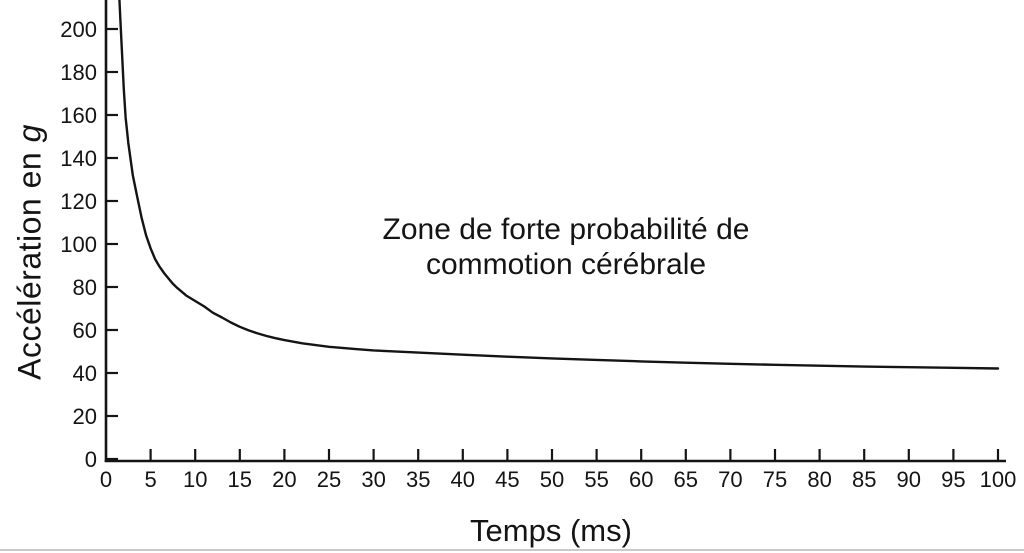 The width and height of the screenshot is (1024, 553). What do you see at coordinates (85, 416) in the screenshot?
I see `y-tick-label: 20` at bounding box center [85, 416].